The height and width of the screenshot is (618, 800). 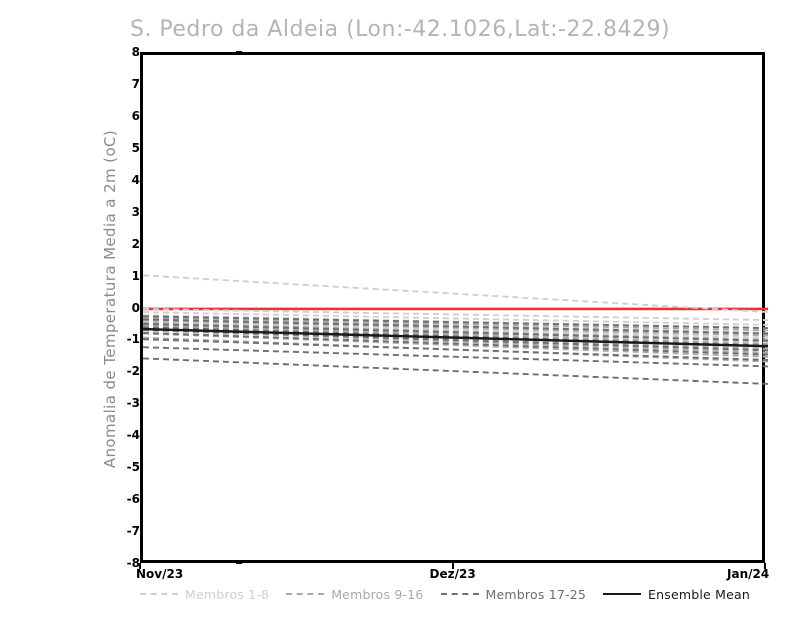 What do you see at coordinates (133, 403) in the screenshot?
I see `y-tick-label: -3` at bounding box center [133, 403].